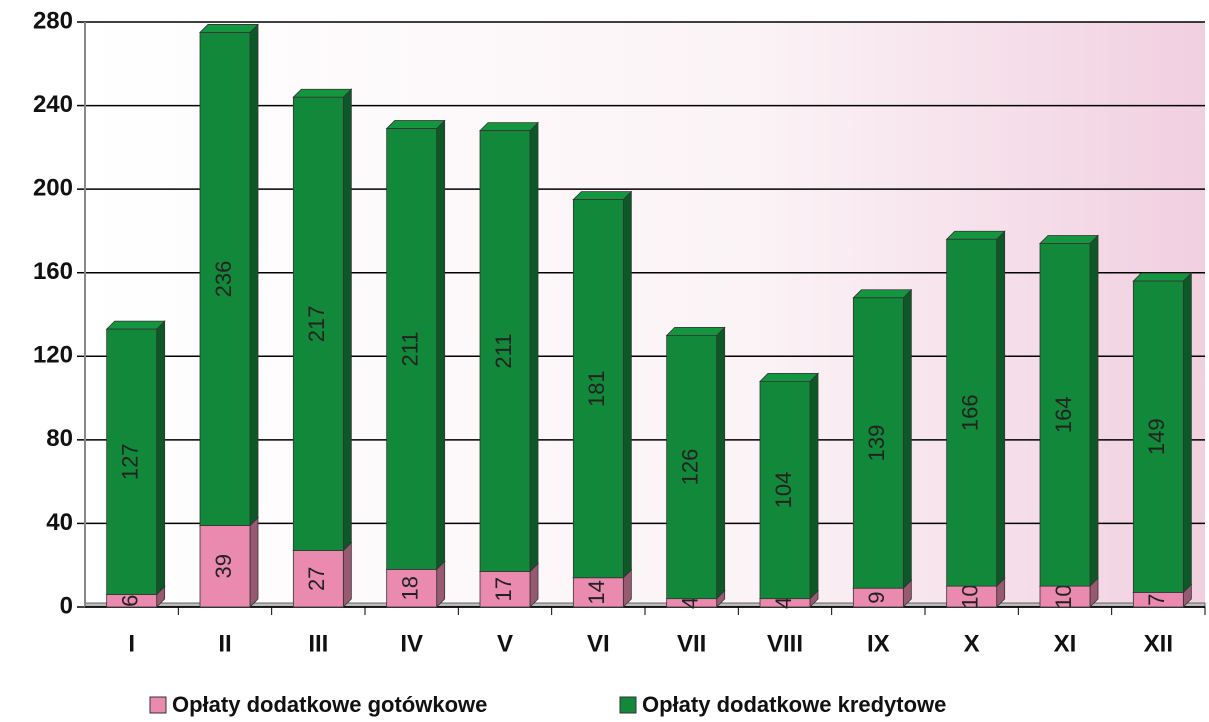 The width and height of the screenshot is (1209, 722). Describe the element at coordinates (59, 522) in the screenshot. I see `y-tick-label: 40` at that location.